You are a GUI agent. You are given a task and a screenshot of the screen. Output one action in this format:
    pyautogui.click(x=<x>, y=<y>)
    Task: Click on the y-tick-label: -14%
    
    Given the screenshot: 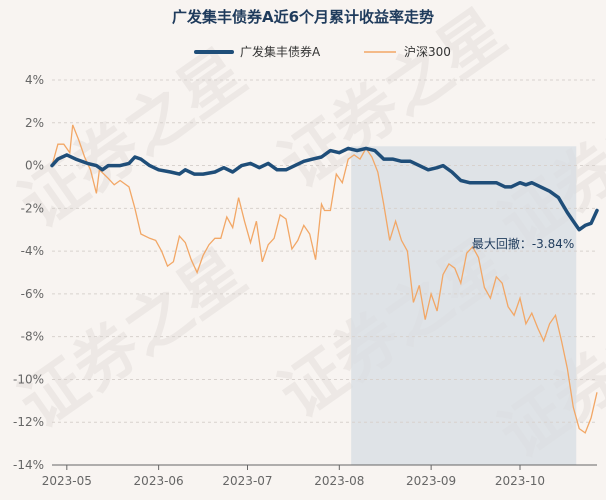 What is the action you would take?
    pyautogui.click(x=28, y=465)
    